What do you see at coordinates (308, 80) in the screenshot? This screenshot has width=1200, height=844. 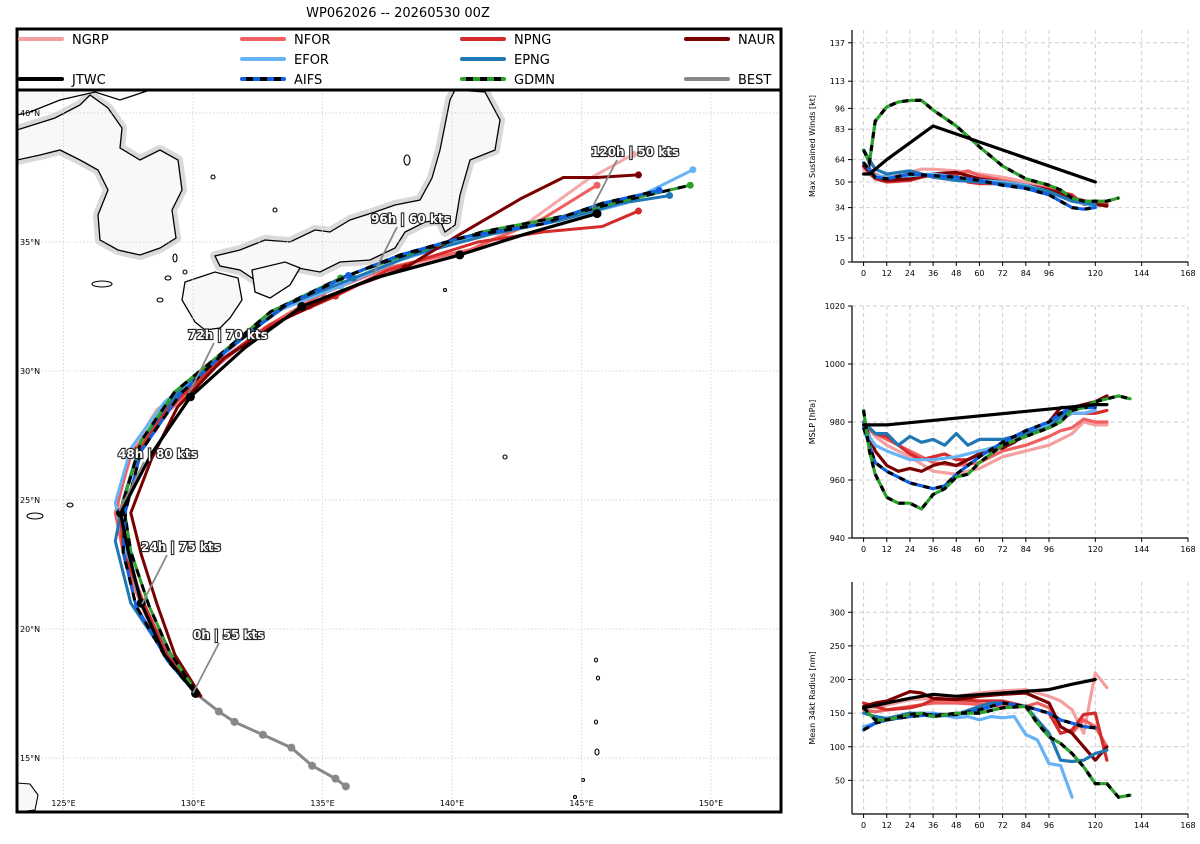 I see `legend-label: AIFS` at bounding box center [308, 80].